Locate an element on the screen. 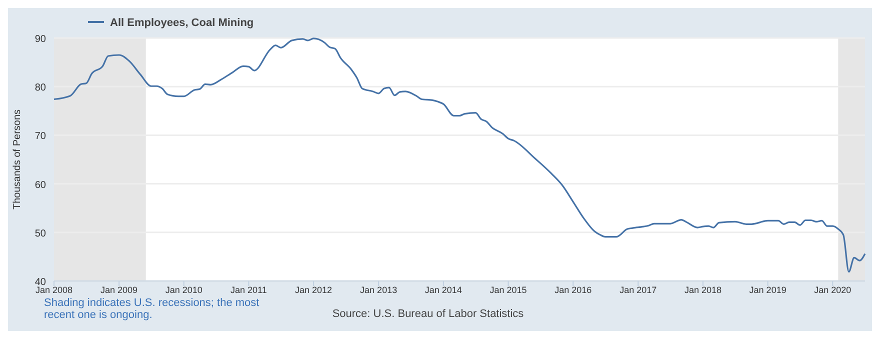  y-axis-title: Thousands of Persons is located at coordinates (17, 159).